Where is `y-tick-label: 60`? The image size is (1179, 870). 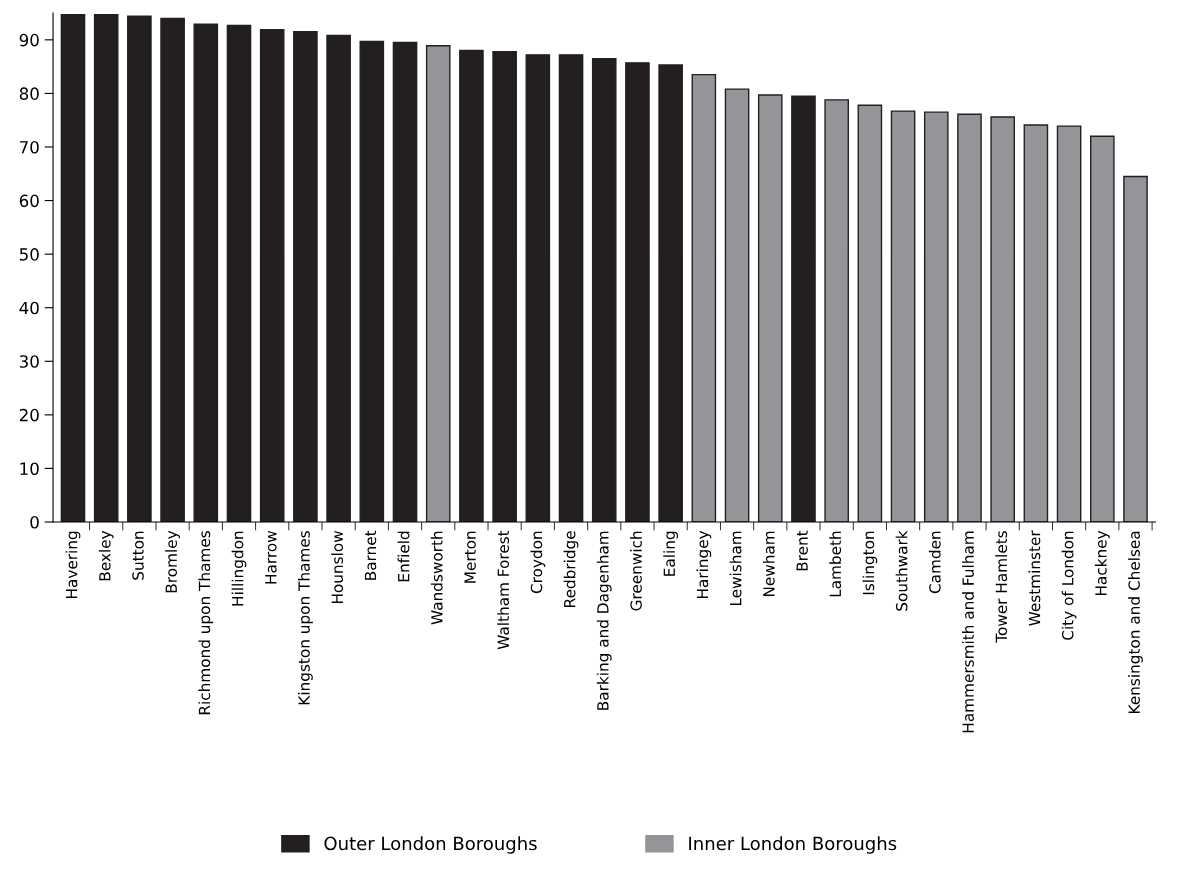
y-tick-label: 60 is located at coordinates (29, 201).